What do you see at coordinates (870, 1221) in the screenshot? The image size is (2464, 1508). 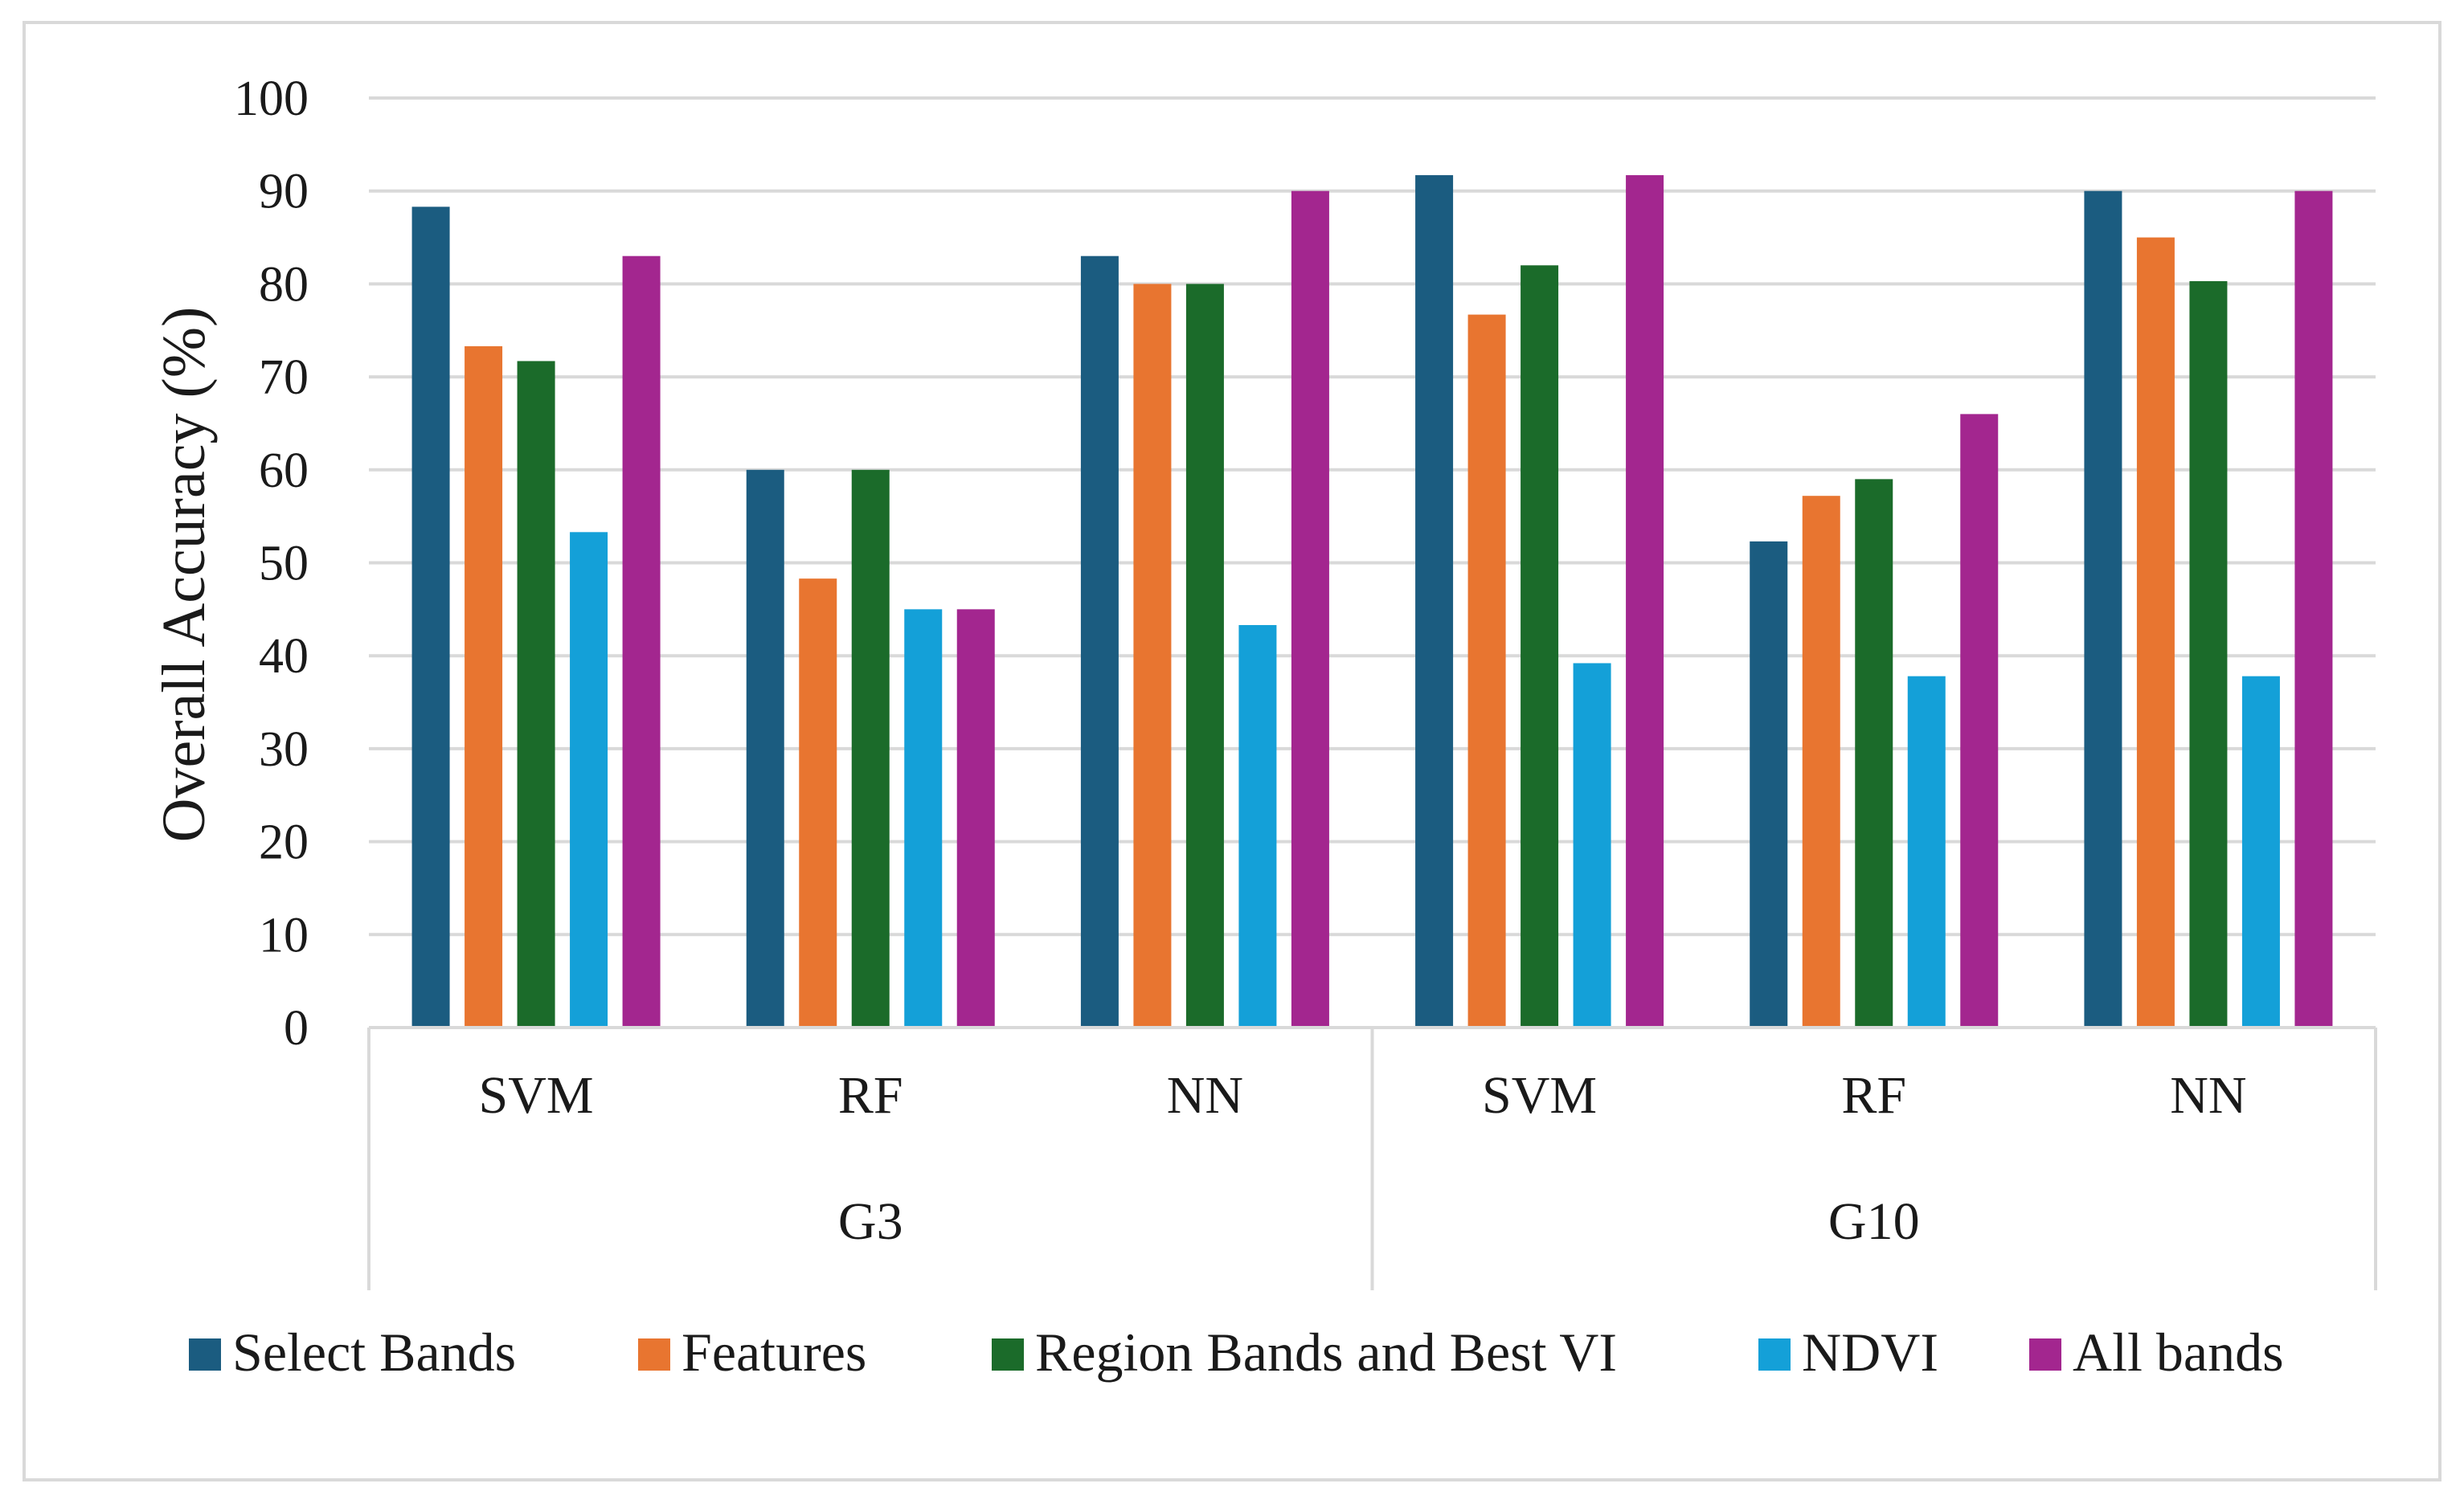 I see `x-group-label: G3` at bounding box center [870, 1221].